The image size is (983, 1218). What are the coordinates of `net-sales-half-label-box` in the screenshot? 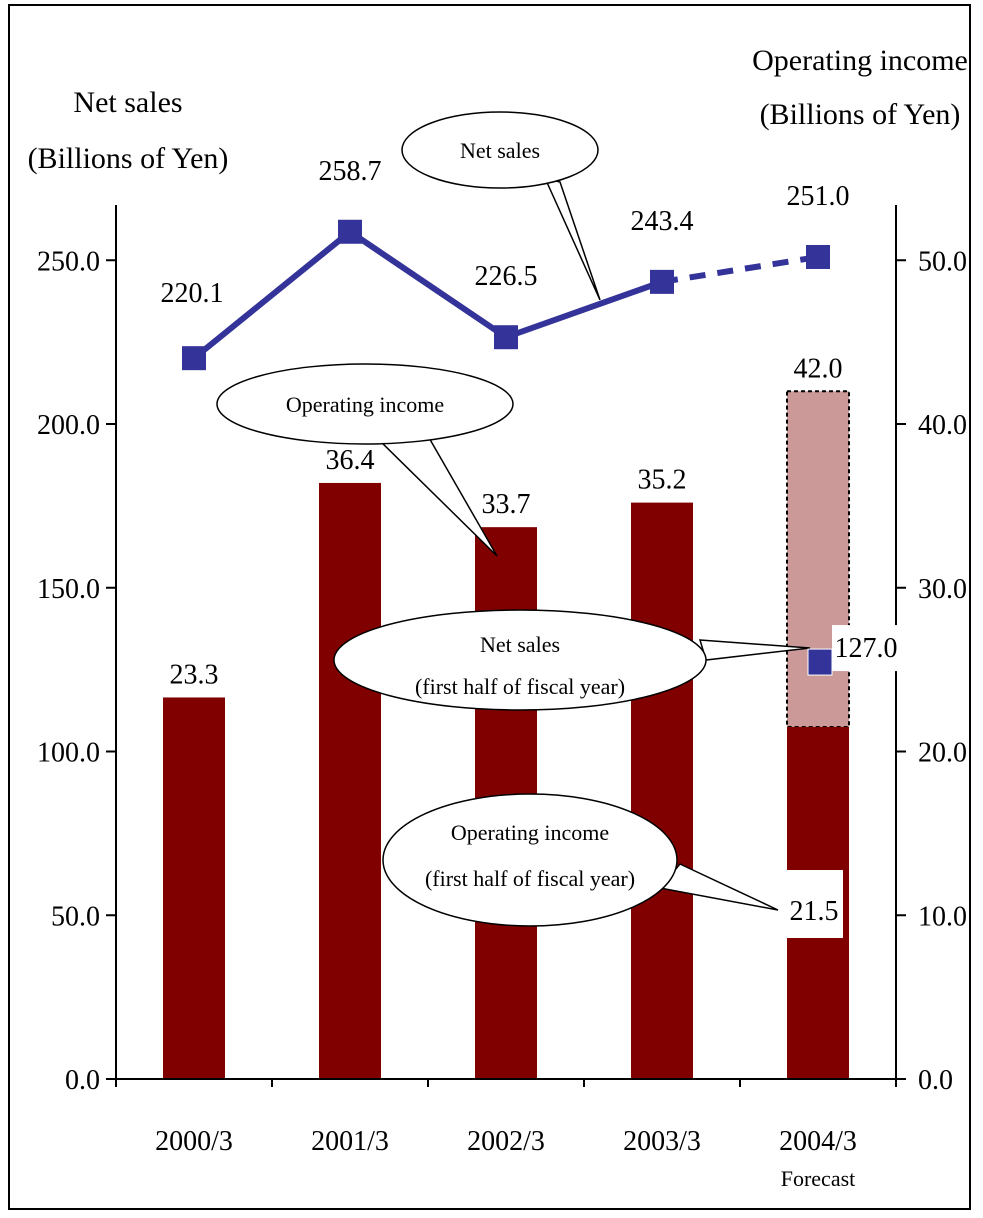 It's located at (867, 648).